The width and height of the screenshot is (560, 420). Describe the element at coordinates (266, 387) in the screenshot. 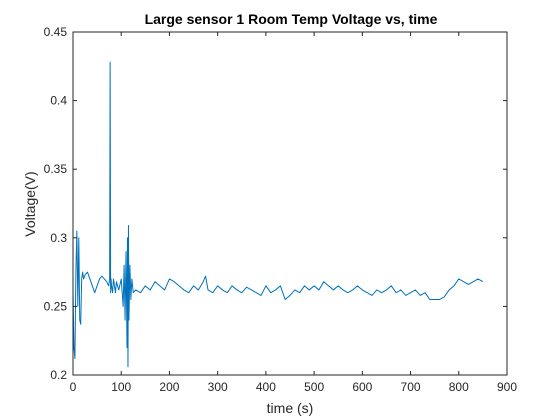

I see `x-tick-label: 400` at that location.